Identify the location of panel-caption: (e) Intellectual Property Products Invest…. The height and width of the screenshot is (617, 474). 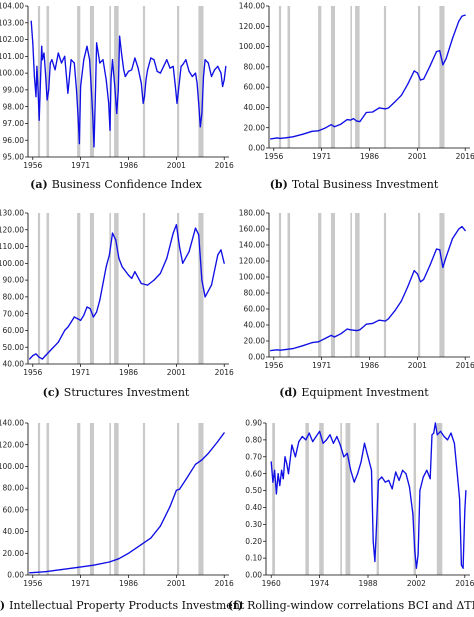
(122, 605).